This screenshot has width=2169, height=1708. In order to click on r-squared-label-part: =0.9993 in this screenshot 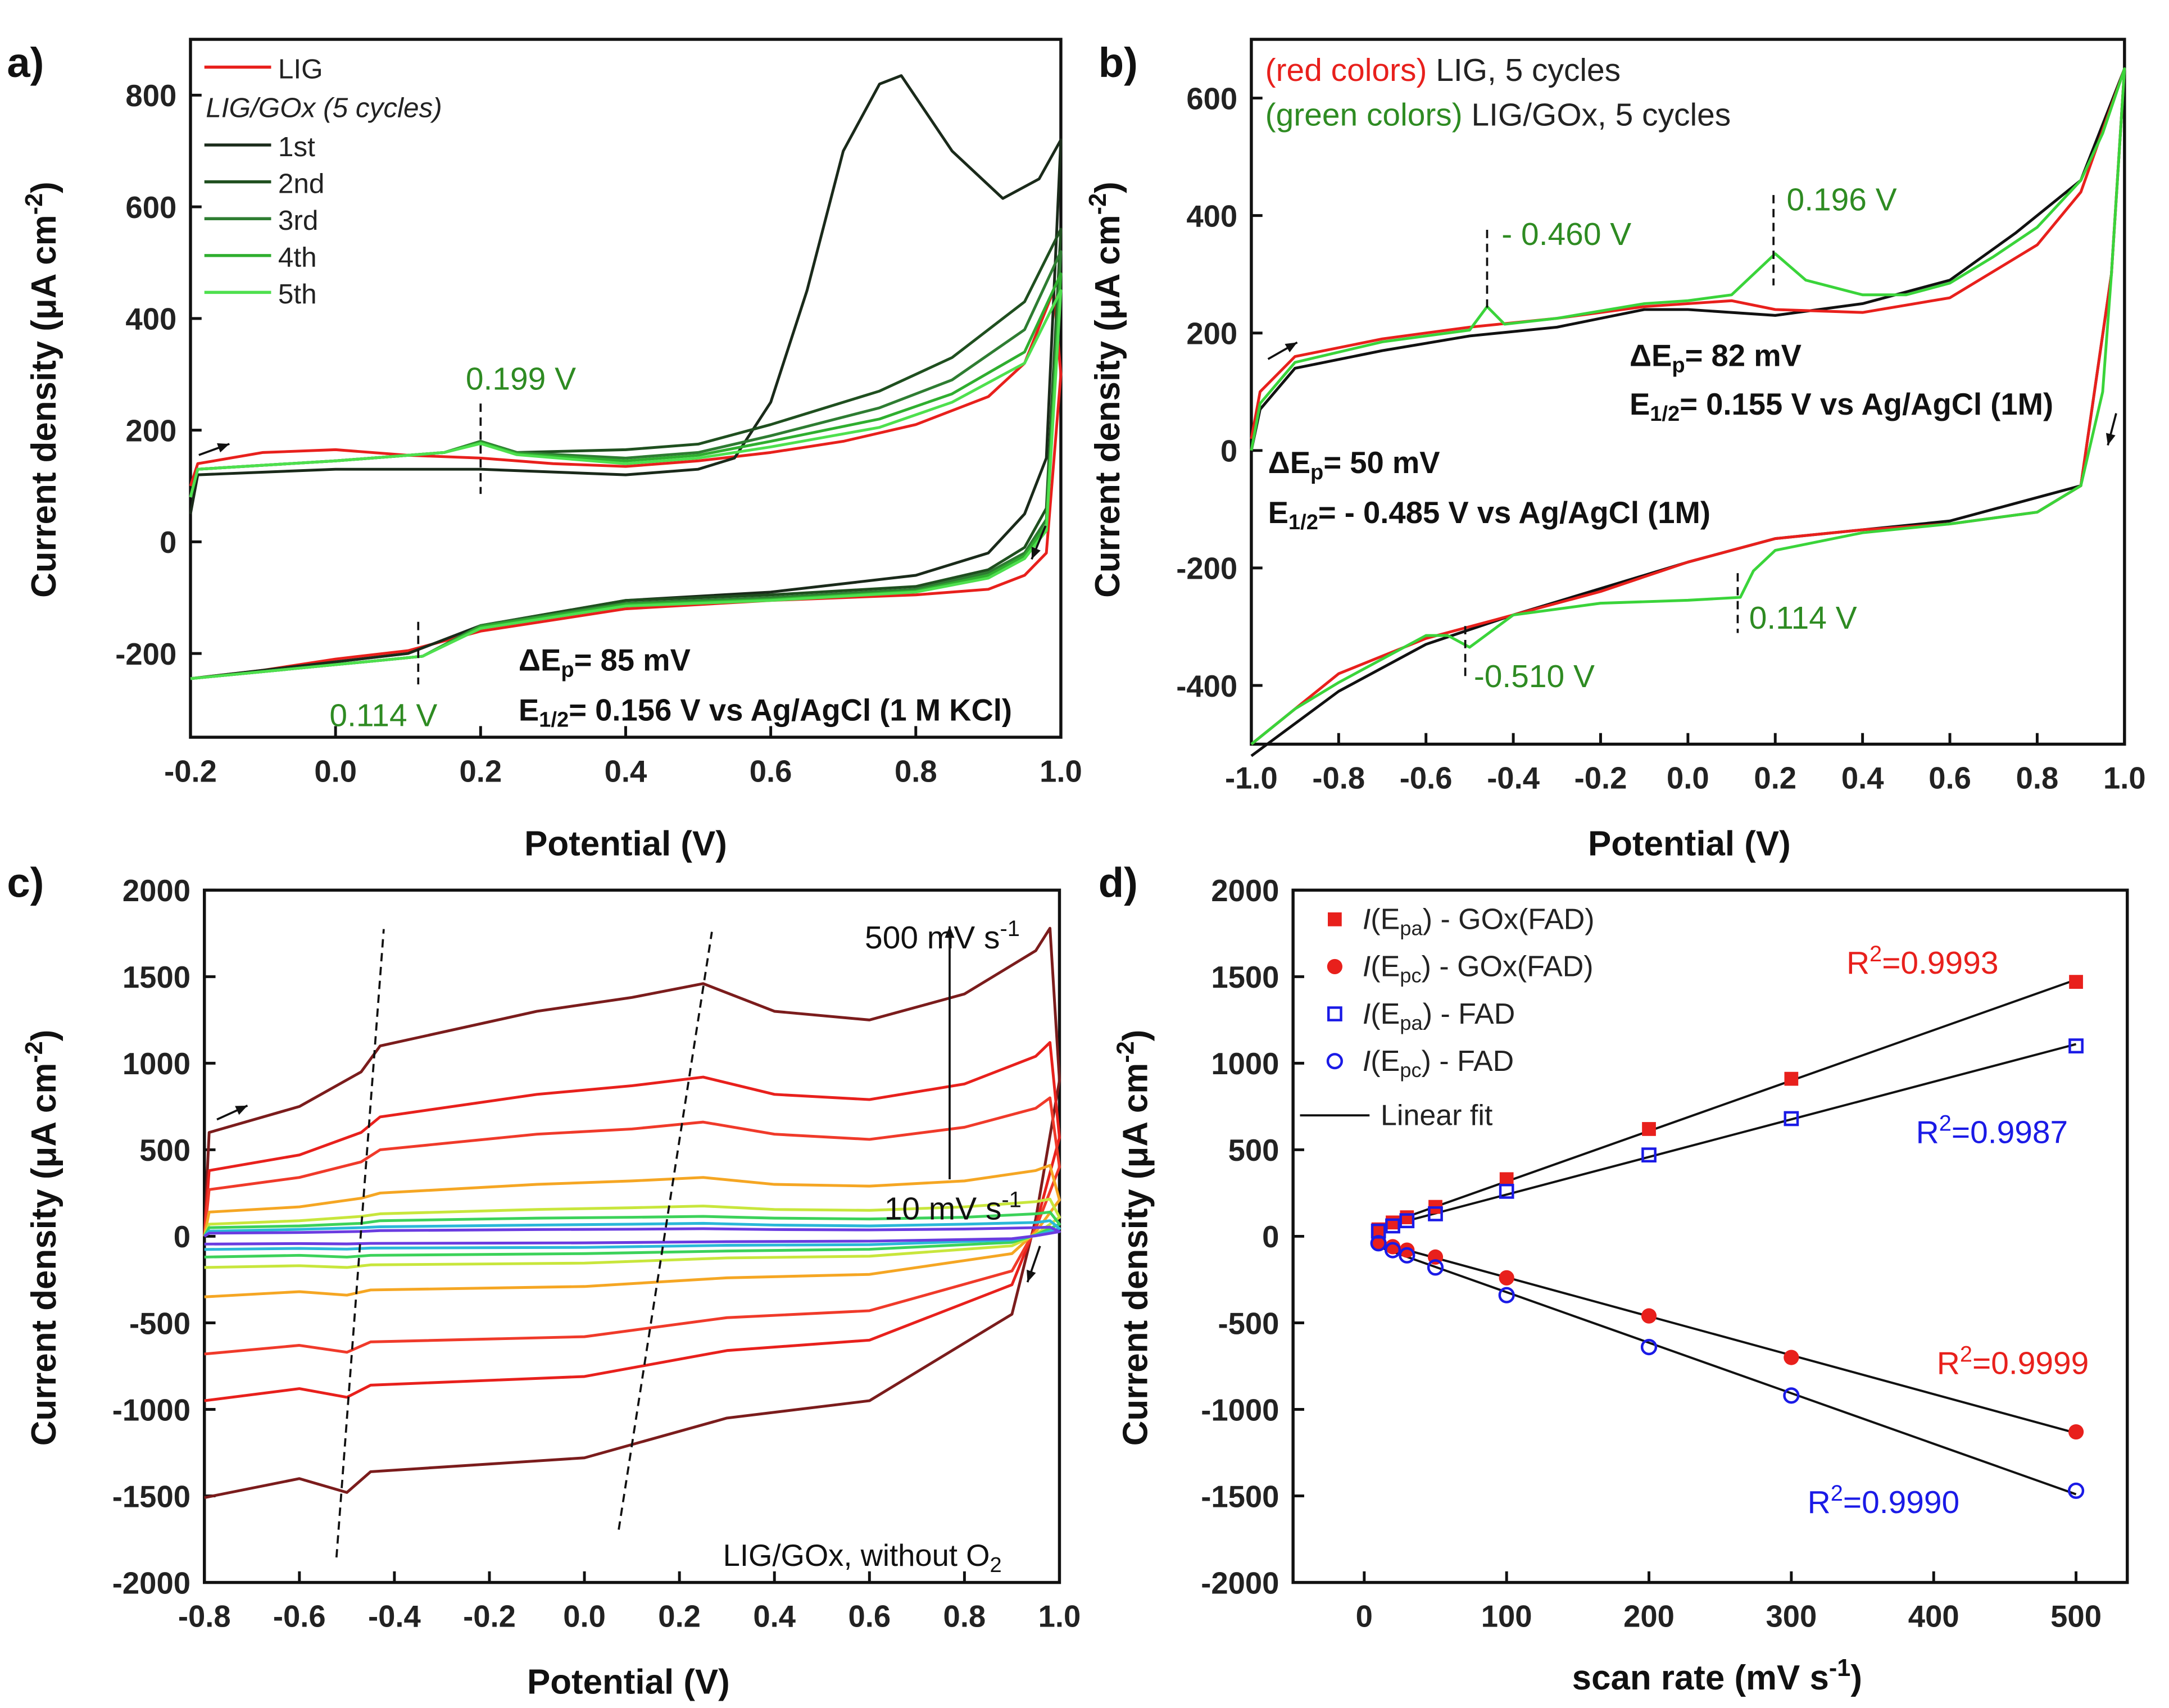, I will do `click(1940, 963)`.